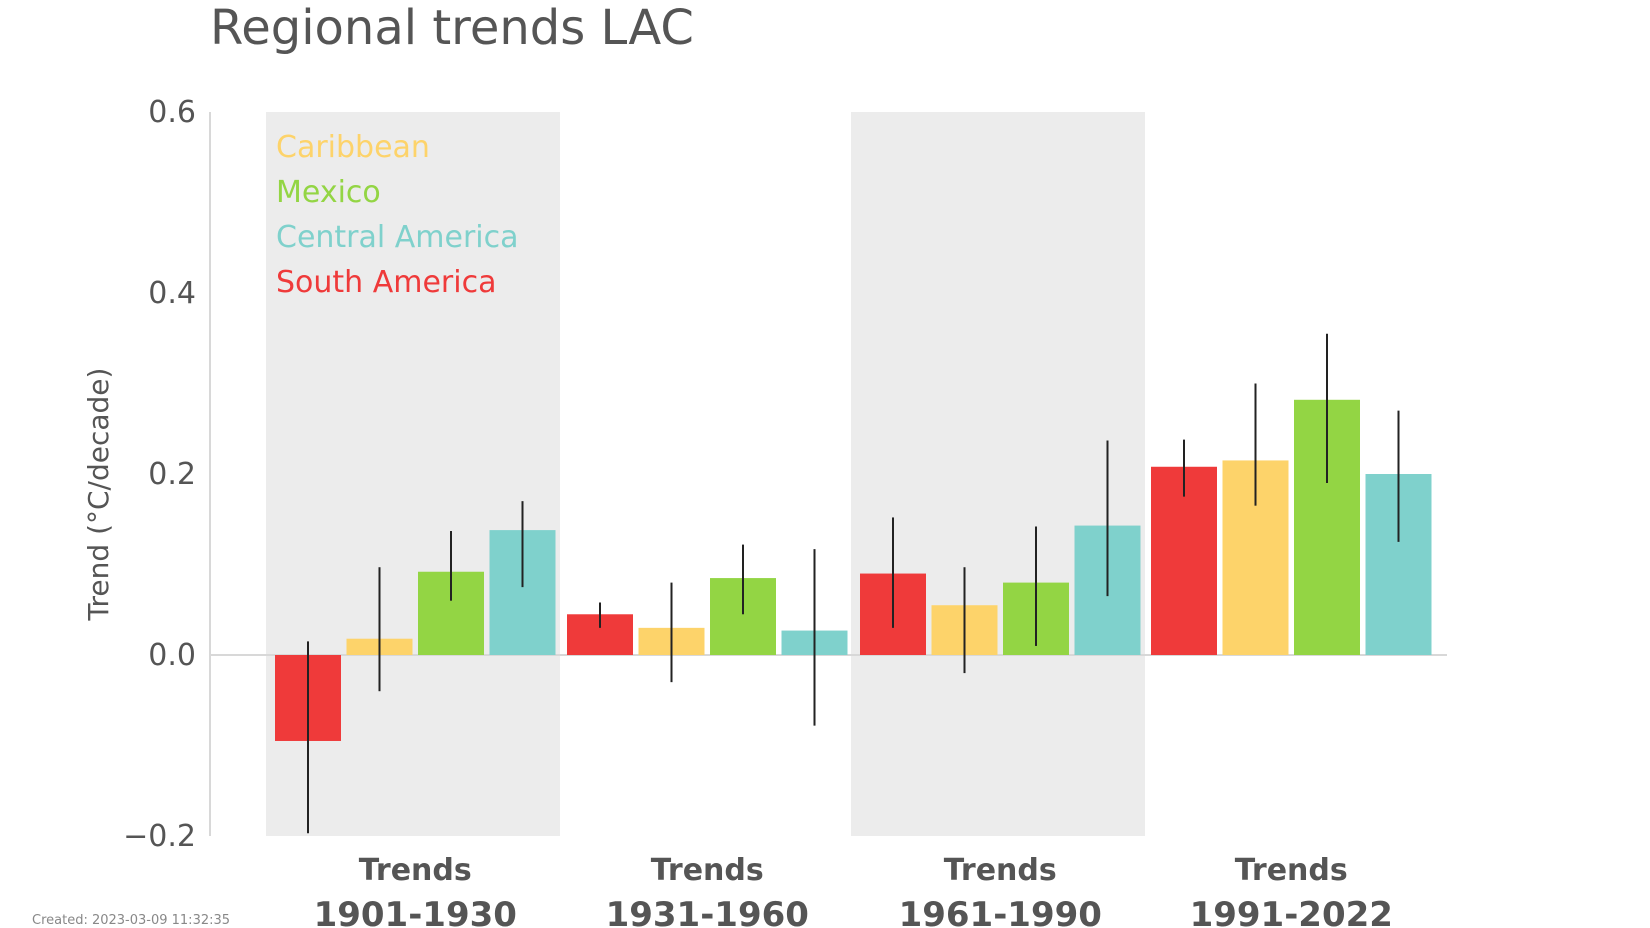 Image resolution: width=1650 pixels, height=928 pixels. What do you see at coordinates (415, 911) in the screenshot?
I see `x-tick-label-line2: 1901-1930` at bounding box center [415, 911].